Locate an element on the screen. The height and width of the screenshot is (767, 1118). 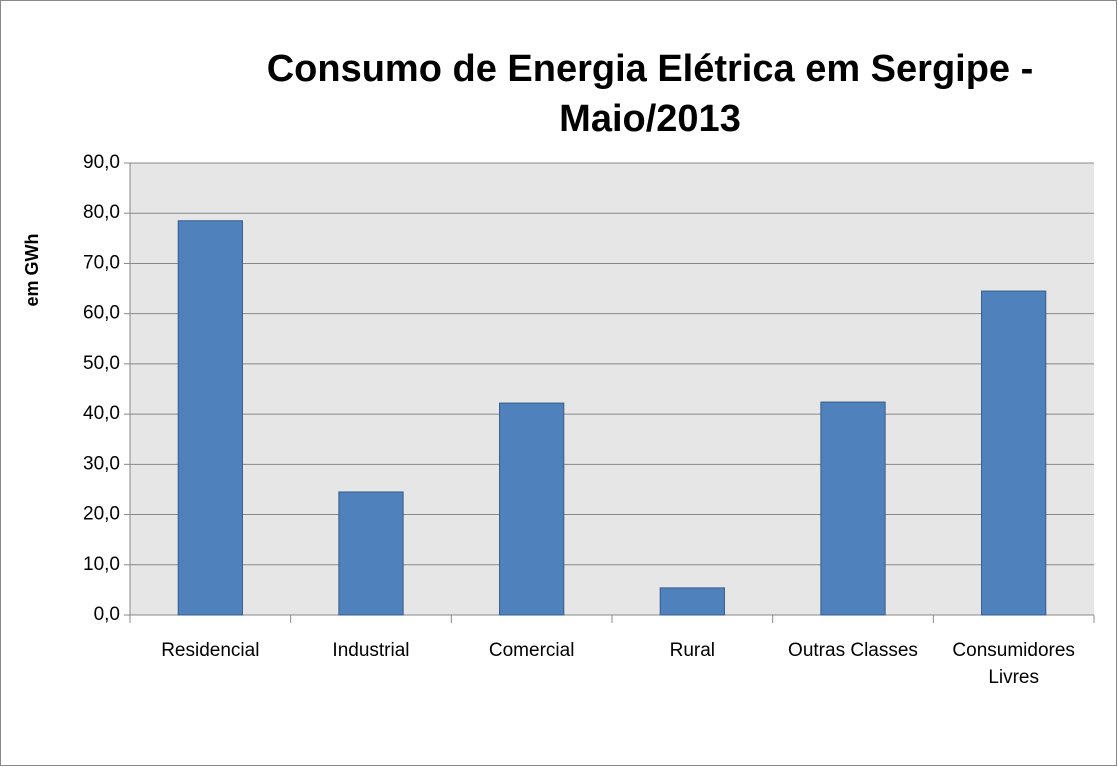
x-tick-label: Comercial is located at coordinates (531, 650).